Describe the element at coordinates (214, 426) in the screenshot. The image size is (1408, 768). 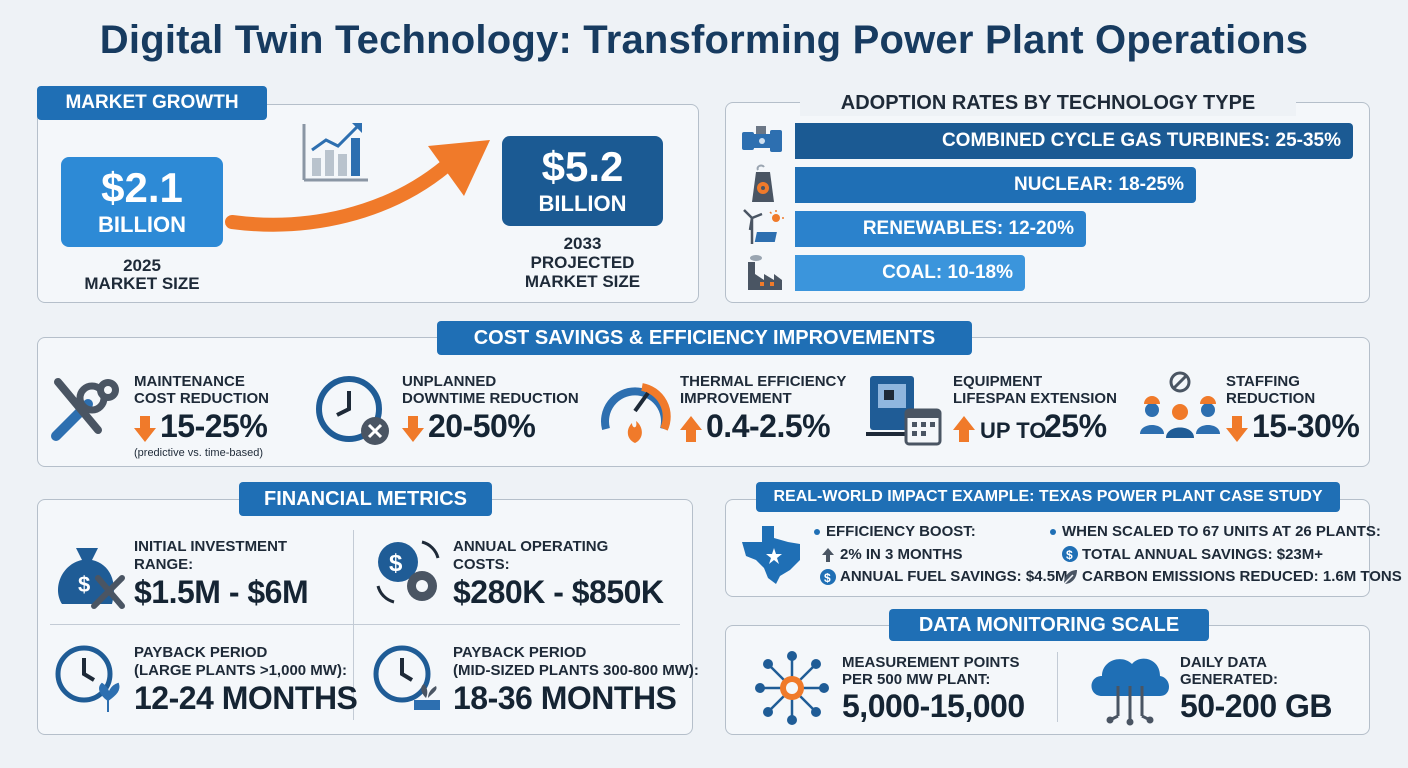
I see `maintenance-value: 15-25%` at that location.